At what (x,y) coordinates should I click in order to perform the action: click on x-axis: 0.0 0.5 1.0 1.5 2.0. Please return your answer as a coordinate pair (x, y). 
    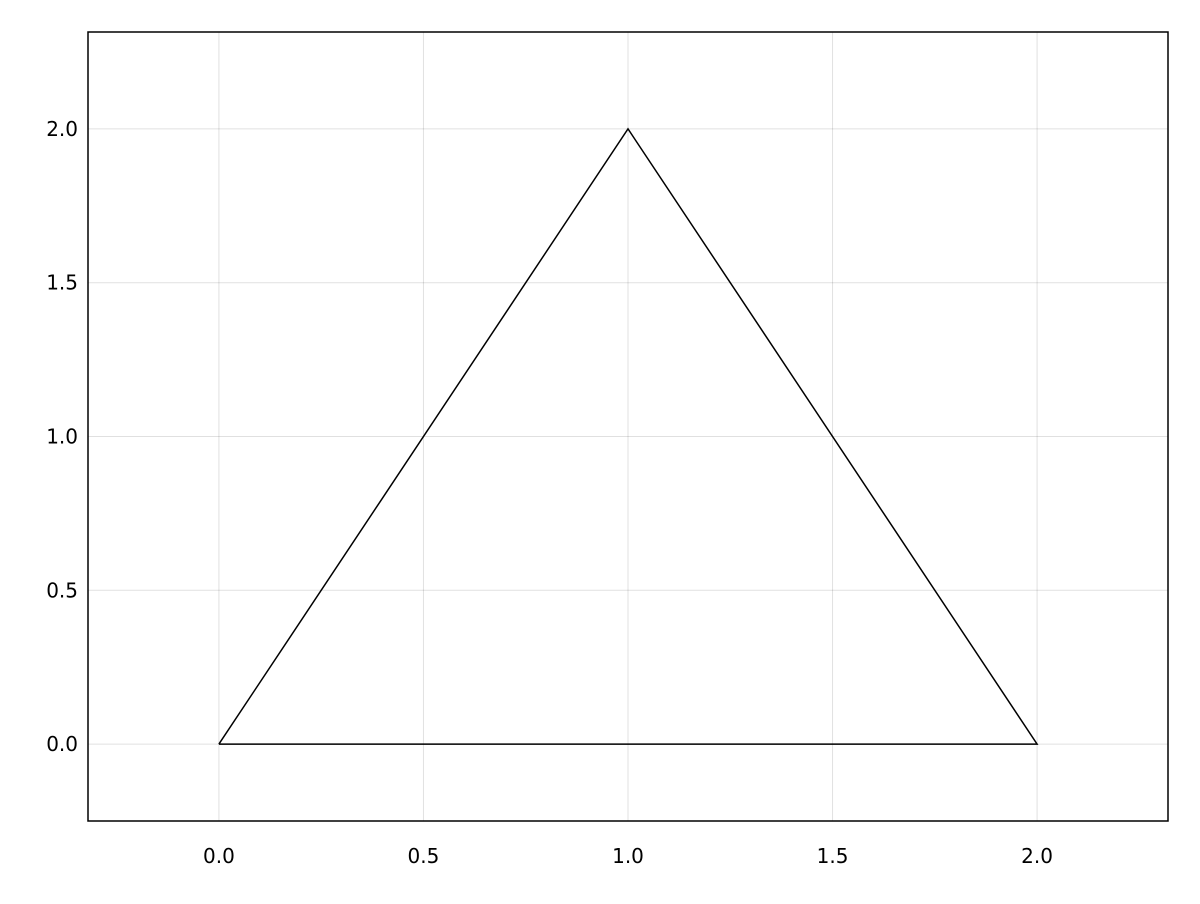
    Looking at the image, I should click on (628, 856).